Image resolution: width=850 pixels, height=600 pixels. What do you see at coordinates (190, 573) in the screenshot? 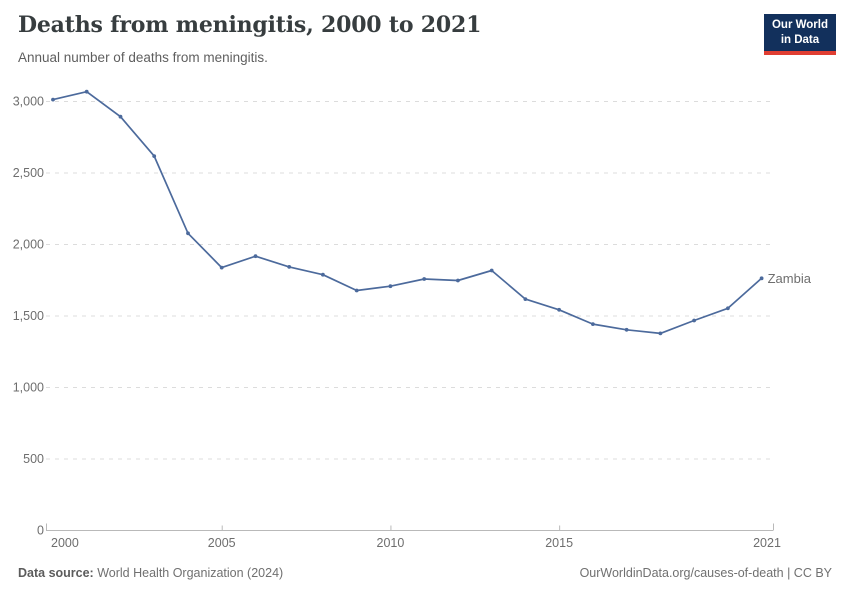
I see `data-source-value: World Health Organization (2024)` at bounding box center [190, 573].